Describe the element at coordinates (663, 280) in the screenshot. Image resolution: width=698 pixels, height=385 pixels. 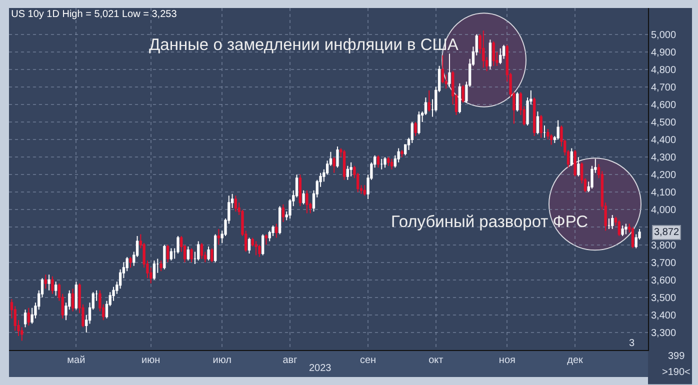
I see `y-tick-label: 3,600` at that location.